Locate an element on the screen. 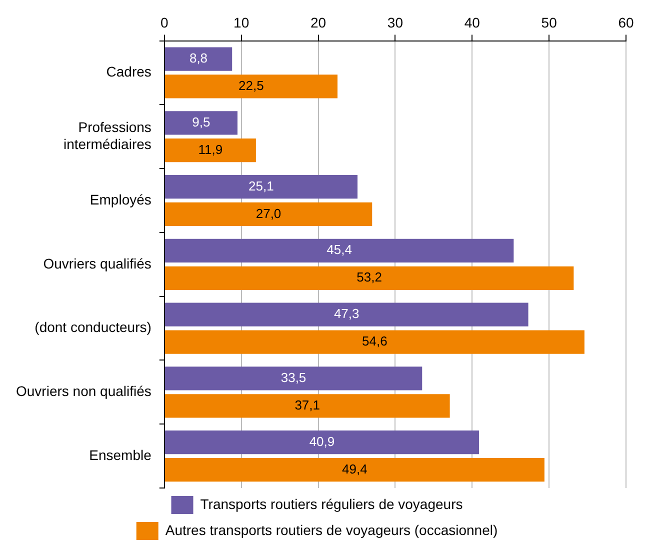 This screenshot has width=650, height=558. y-tick-label: Ensemble is located at coordinates (120, 454).